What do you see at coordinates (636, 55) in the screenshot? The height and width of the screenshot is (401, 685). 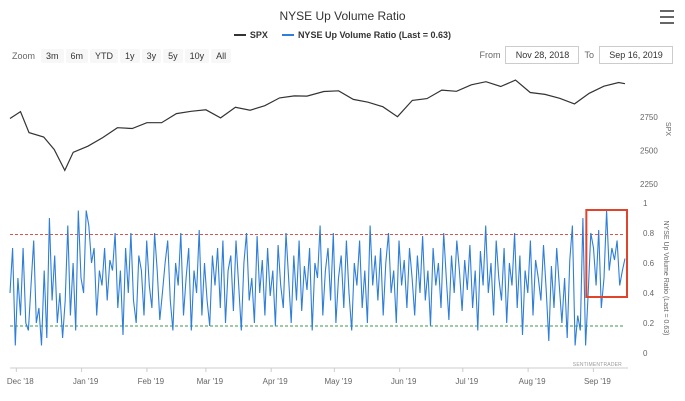 I see `to-date-input: Sep 16, 2019` at bounding box center [636, 55].